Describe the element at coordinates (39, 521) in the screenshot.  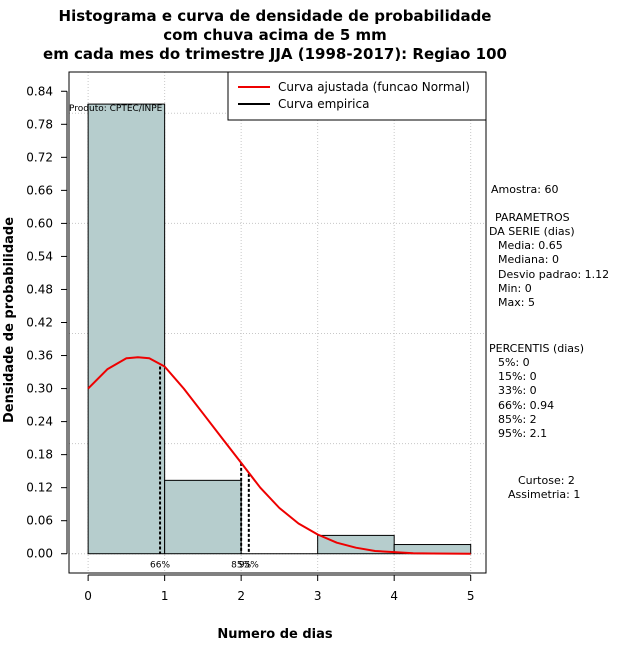
I see `y-tick-label: 0.06` at that location.